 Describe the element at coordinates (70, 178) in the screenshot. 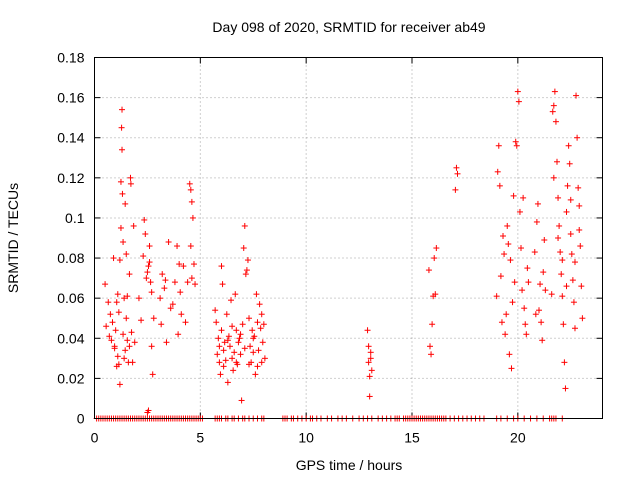

I see `y-tick-label: 0.12` at that location.